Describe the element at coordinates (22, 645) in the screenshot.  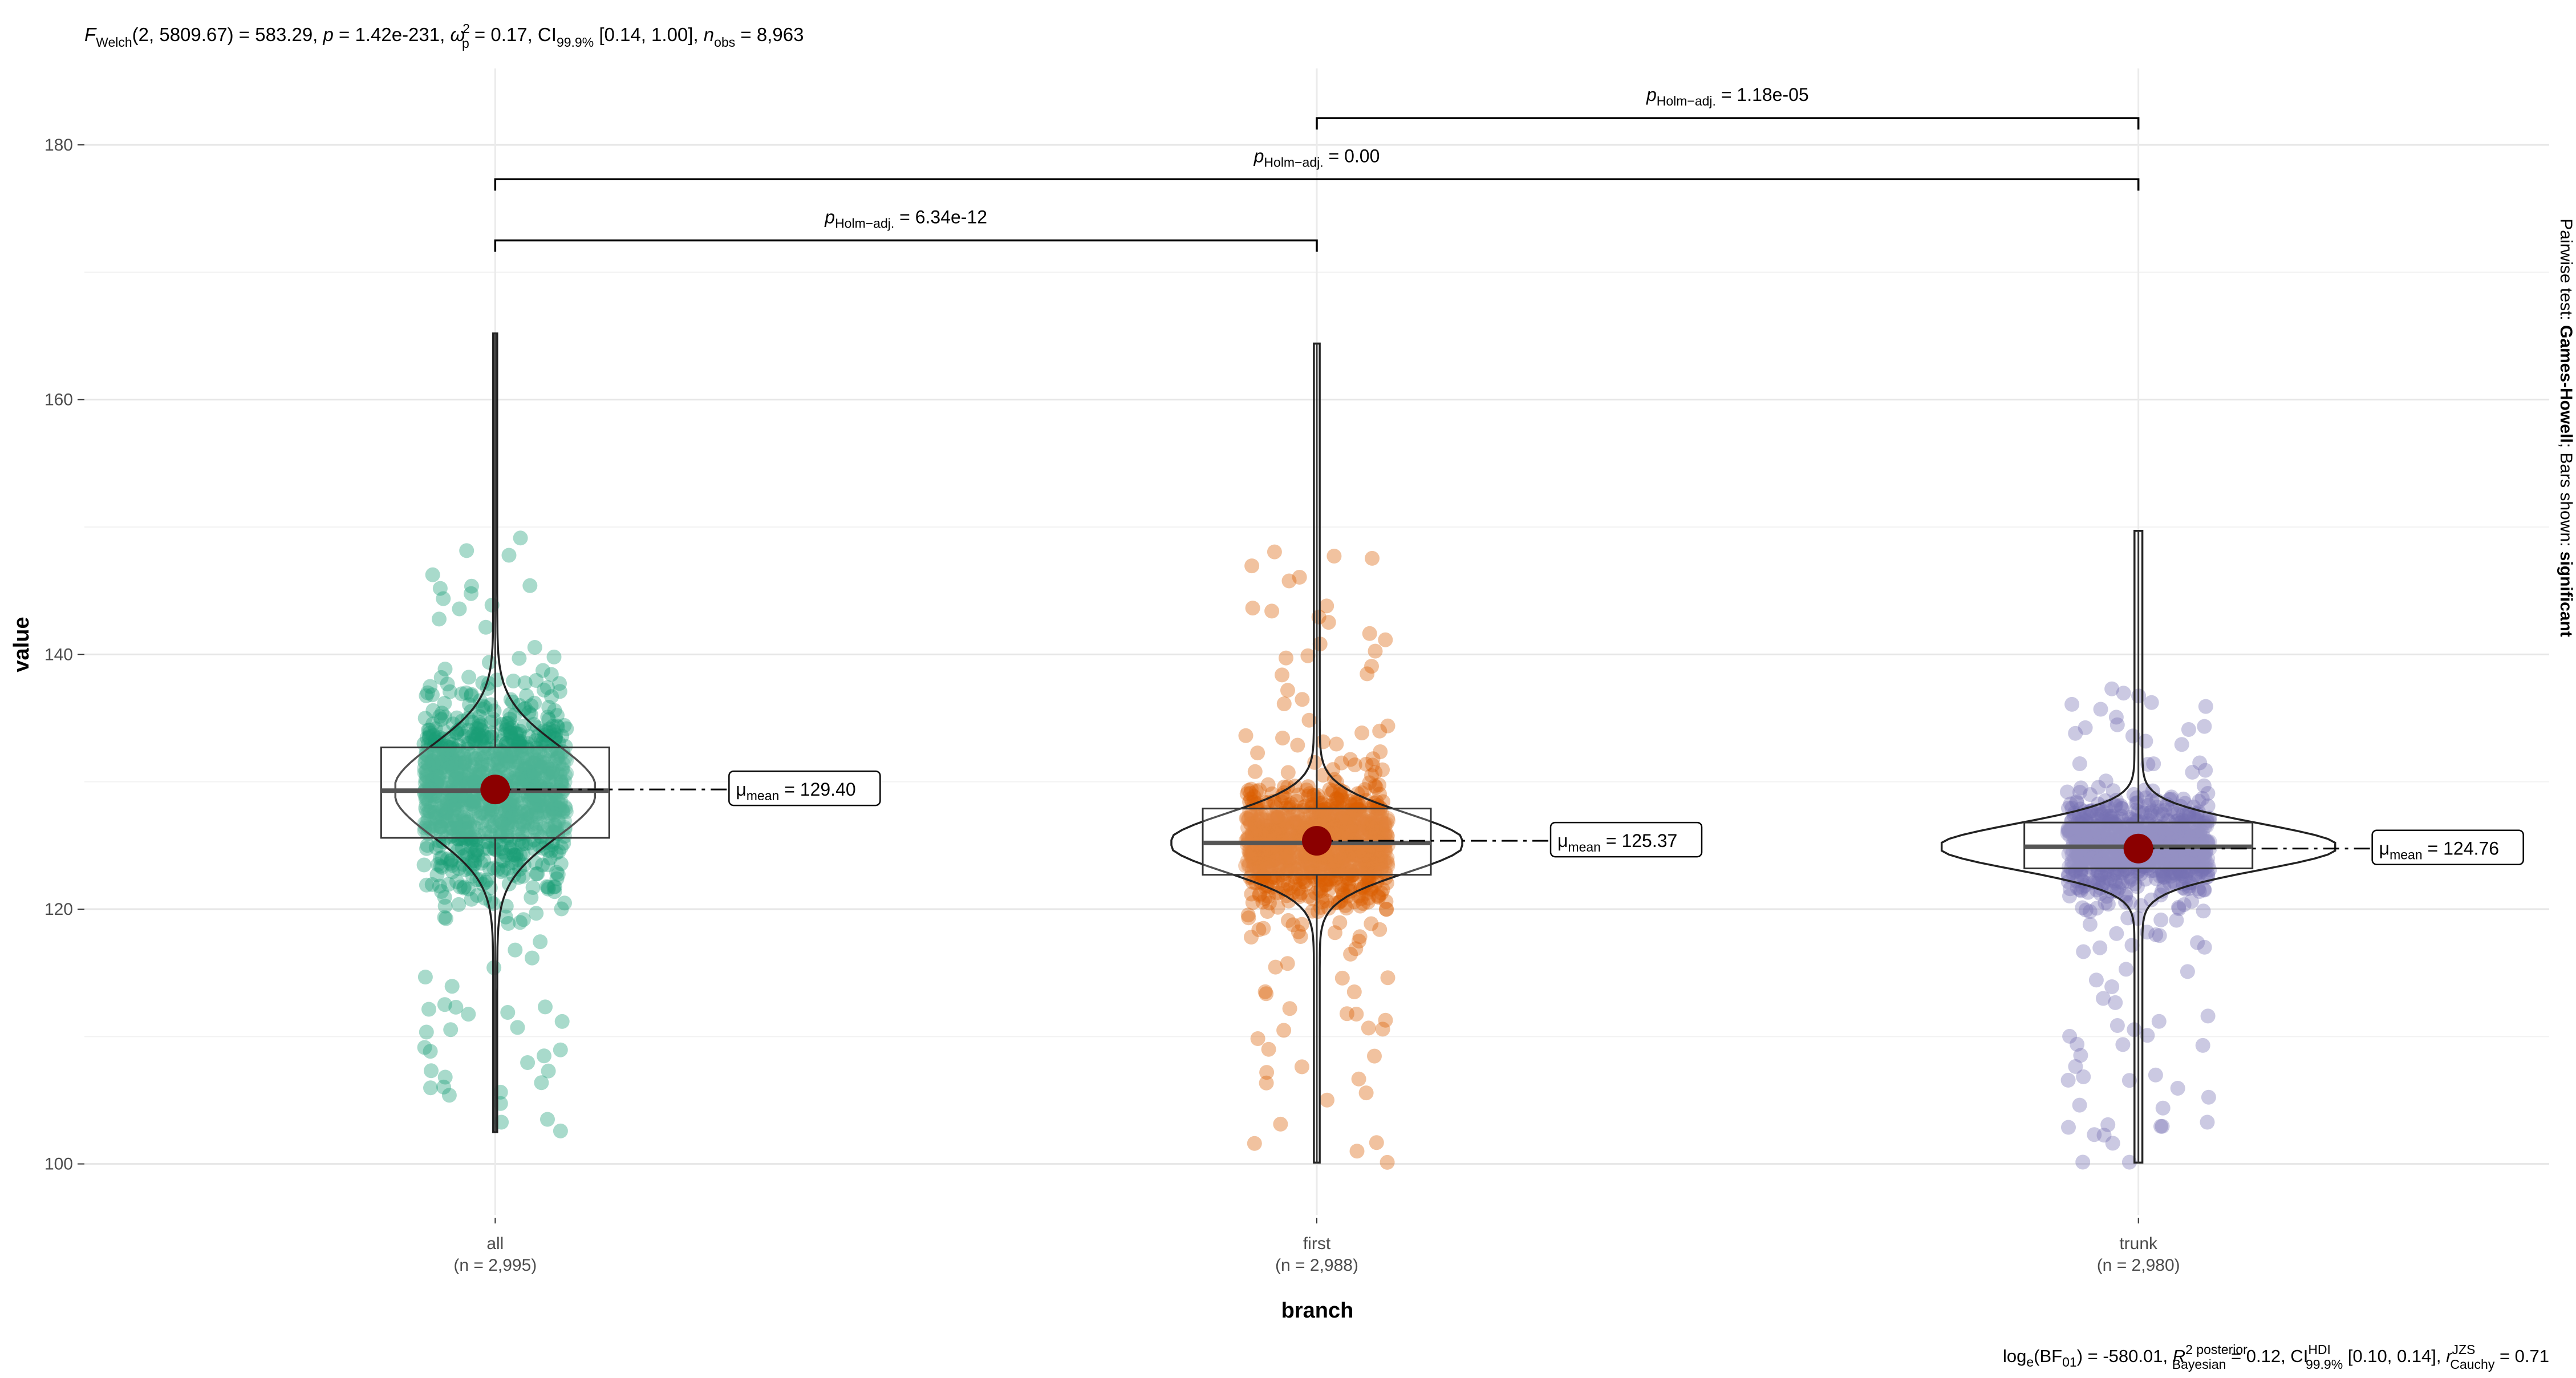
I see `y-axis-title: value` at that location.